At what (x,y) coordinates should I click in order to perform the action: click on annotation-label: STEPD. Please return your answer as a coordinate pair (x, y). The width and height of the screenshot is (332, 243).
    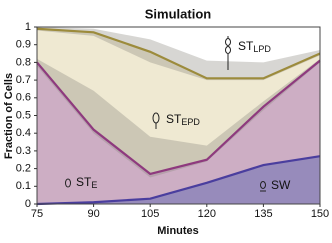
    Looking at the image, I should click on (183, 119).